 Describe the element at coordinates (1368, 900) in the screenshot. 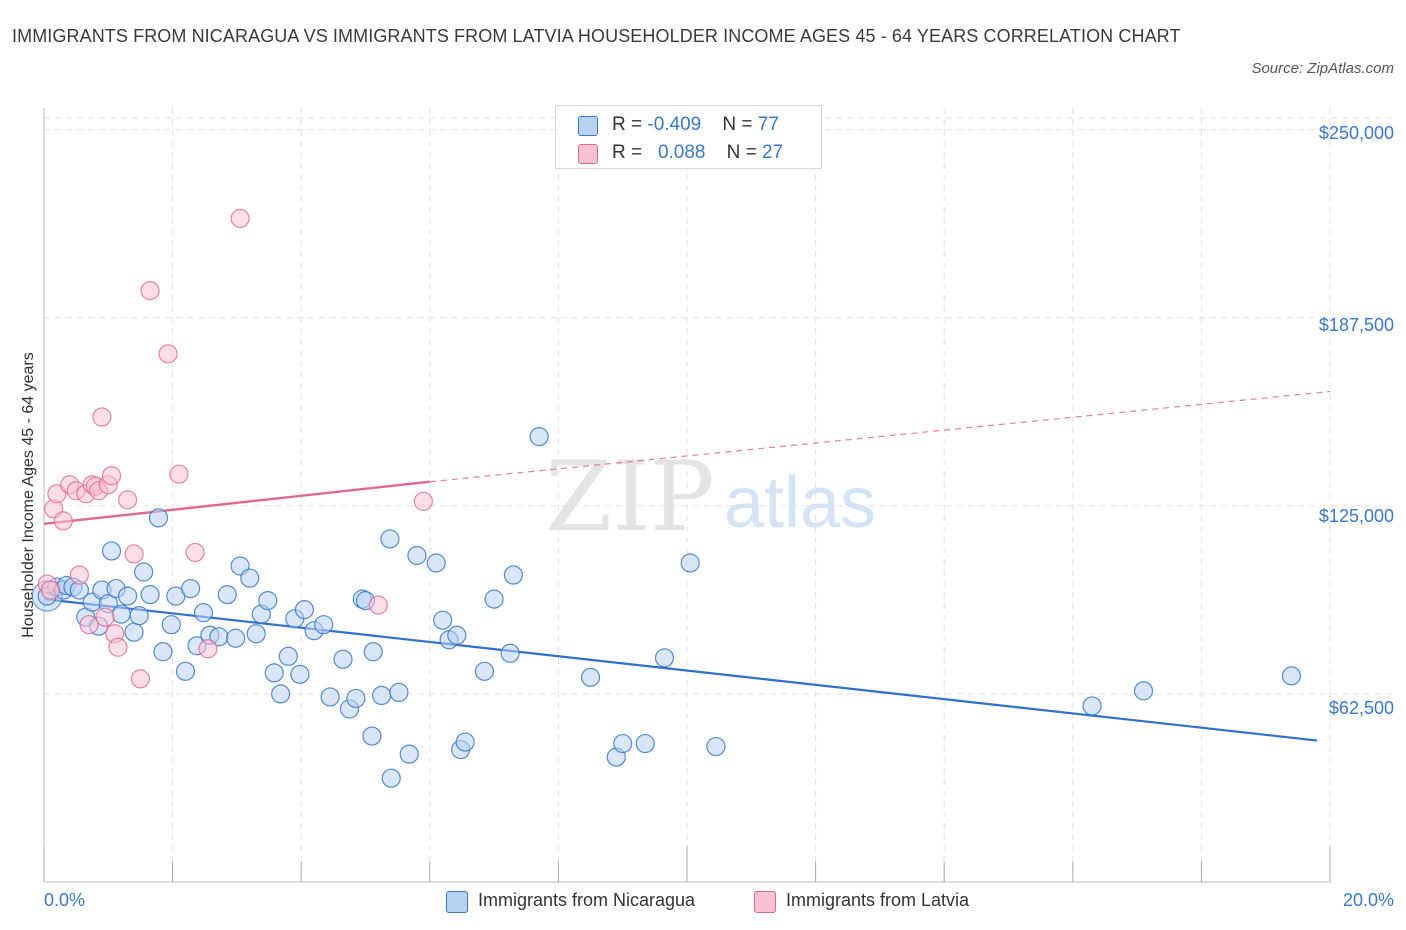

I see `x-tick-label-max: 20.0%` at that location.